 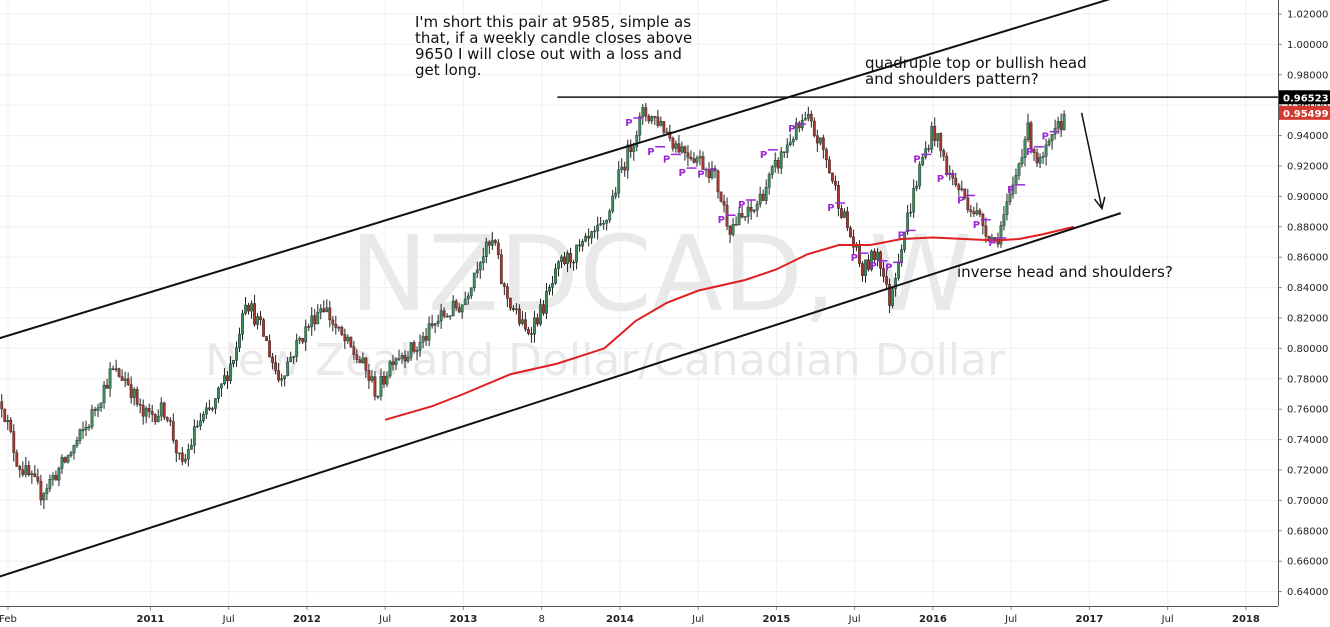 I want to click on y-tick-label: 0.80000, so click(x=1307, y=349).